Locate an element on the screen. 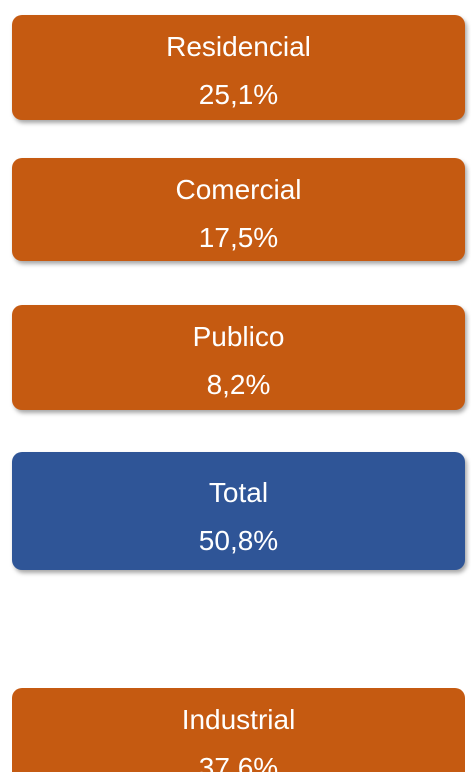 The width and height of the screenshot is (471, 772). category-box: Comercial 17,5% is located at coordinates (238, 209).